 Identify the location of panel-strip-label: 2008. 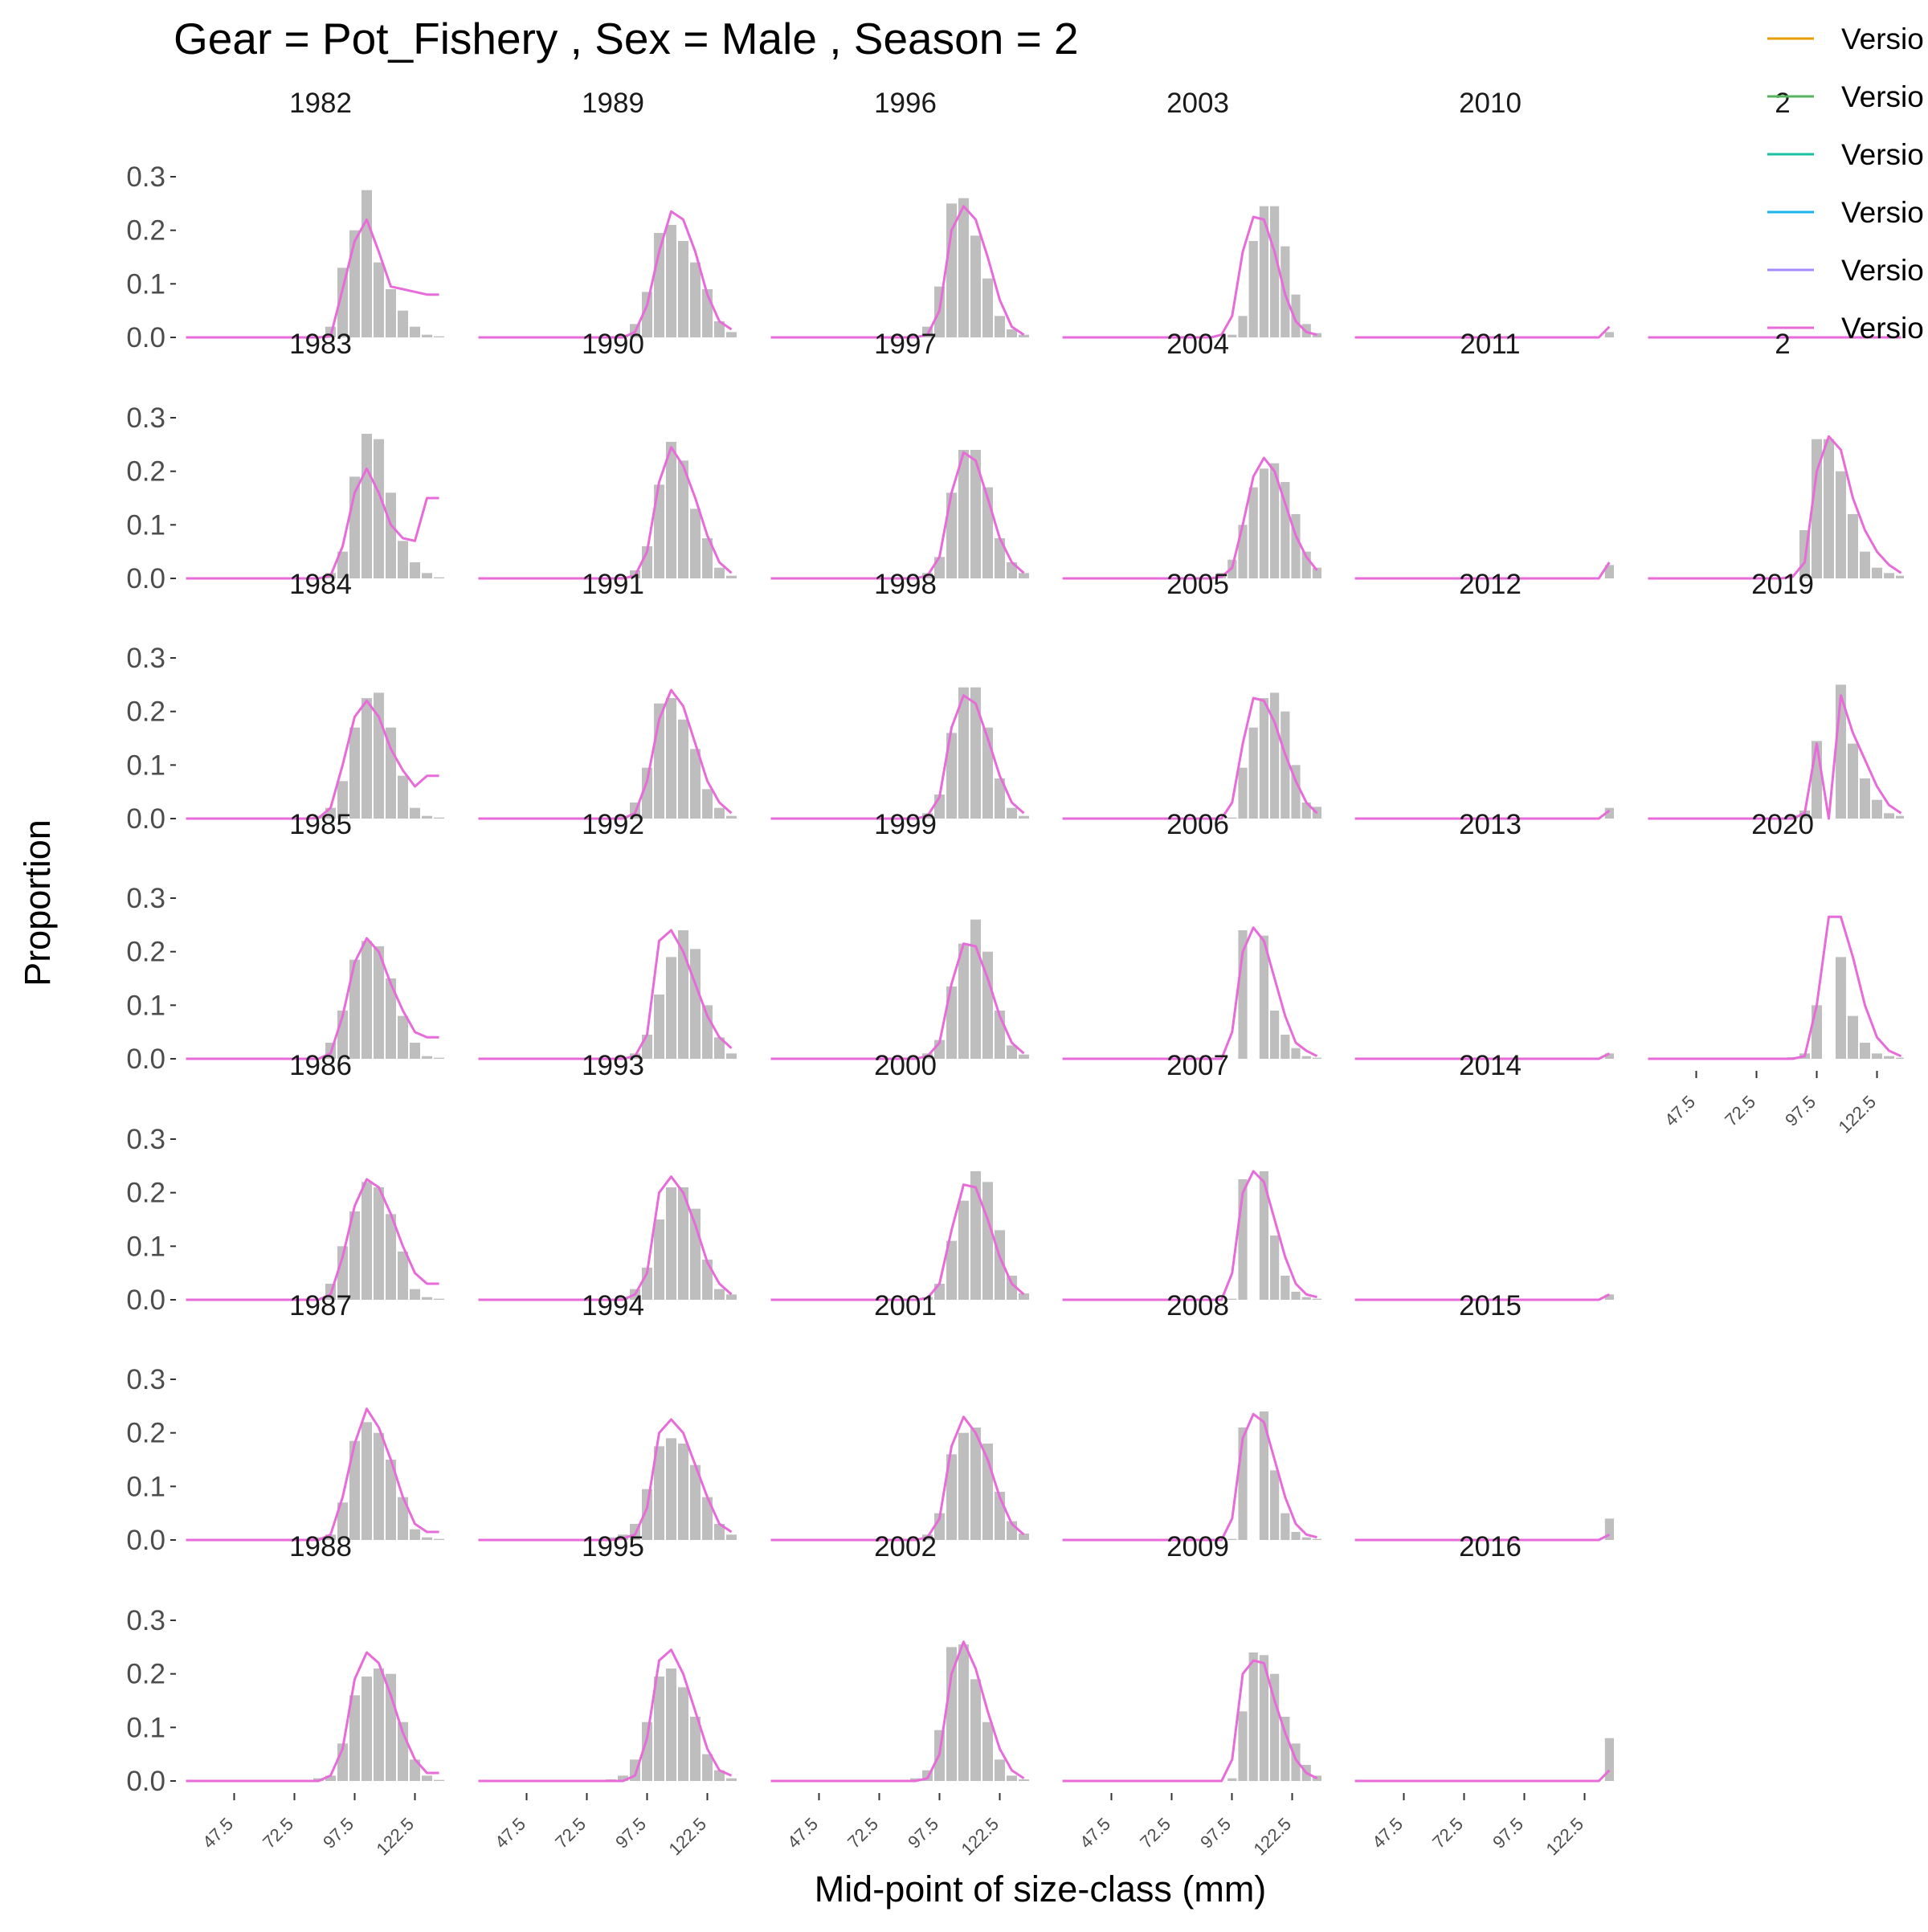
(1197, 1306).